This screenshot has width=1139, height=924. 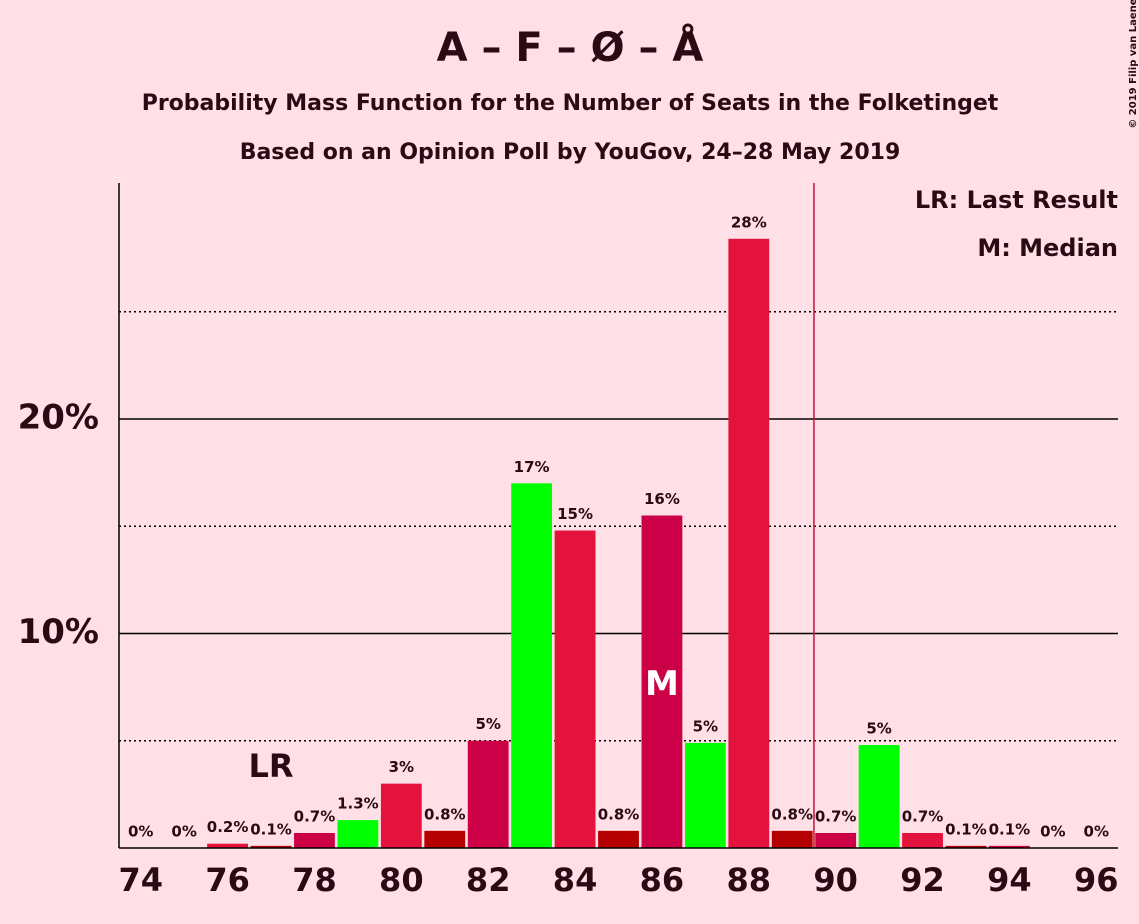 I want to click on value-label: 16%, so click(x=662, y=499).